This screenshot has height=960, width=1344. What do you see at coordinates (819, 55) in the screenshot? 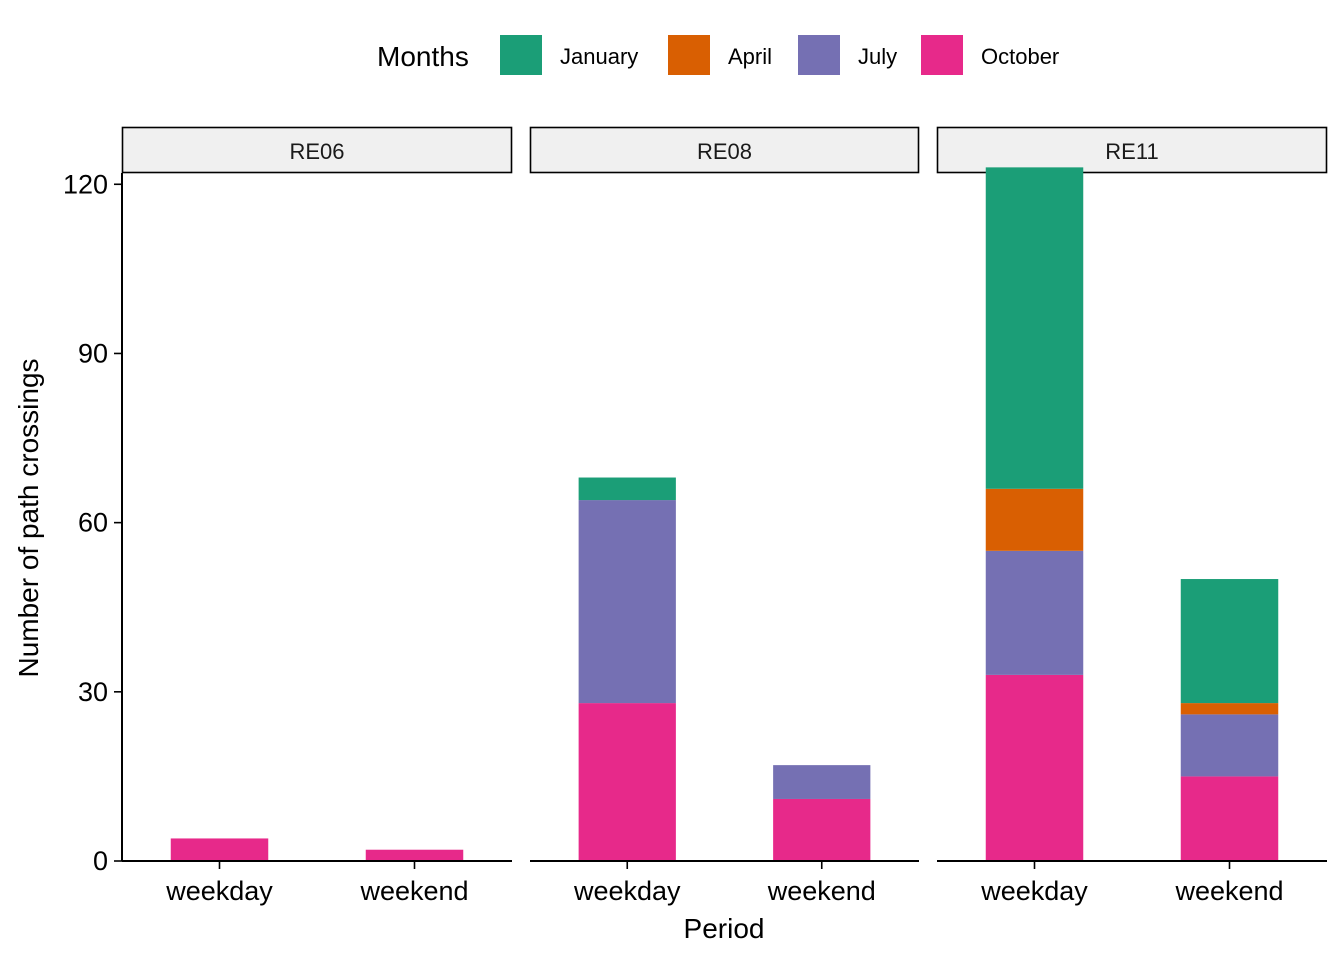
I see `legend-key-july` at bounding box center [819, 55].